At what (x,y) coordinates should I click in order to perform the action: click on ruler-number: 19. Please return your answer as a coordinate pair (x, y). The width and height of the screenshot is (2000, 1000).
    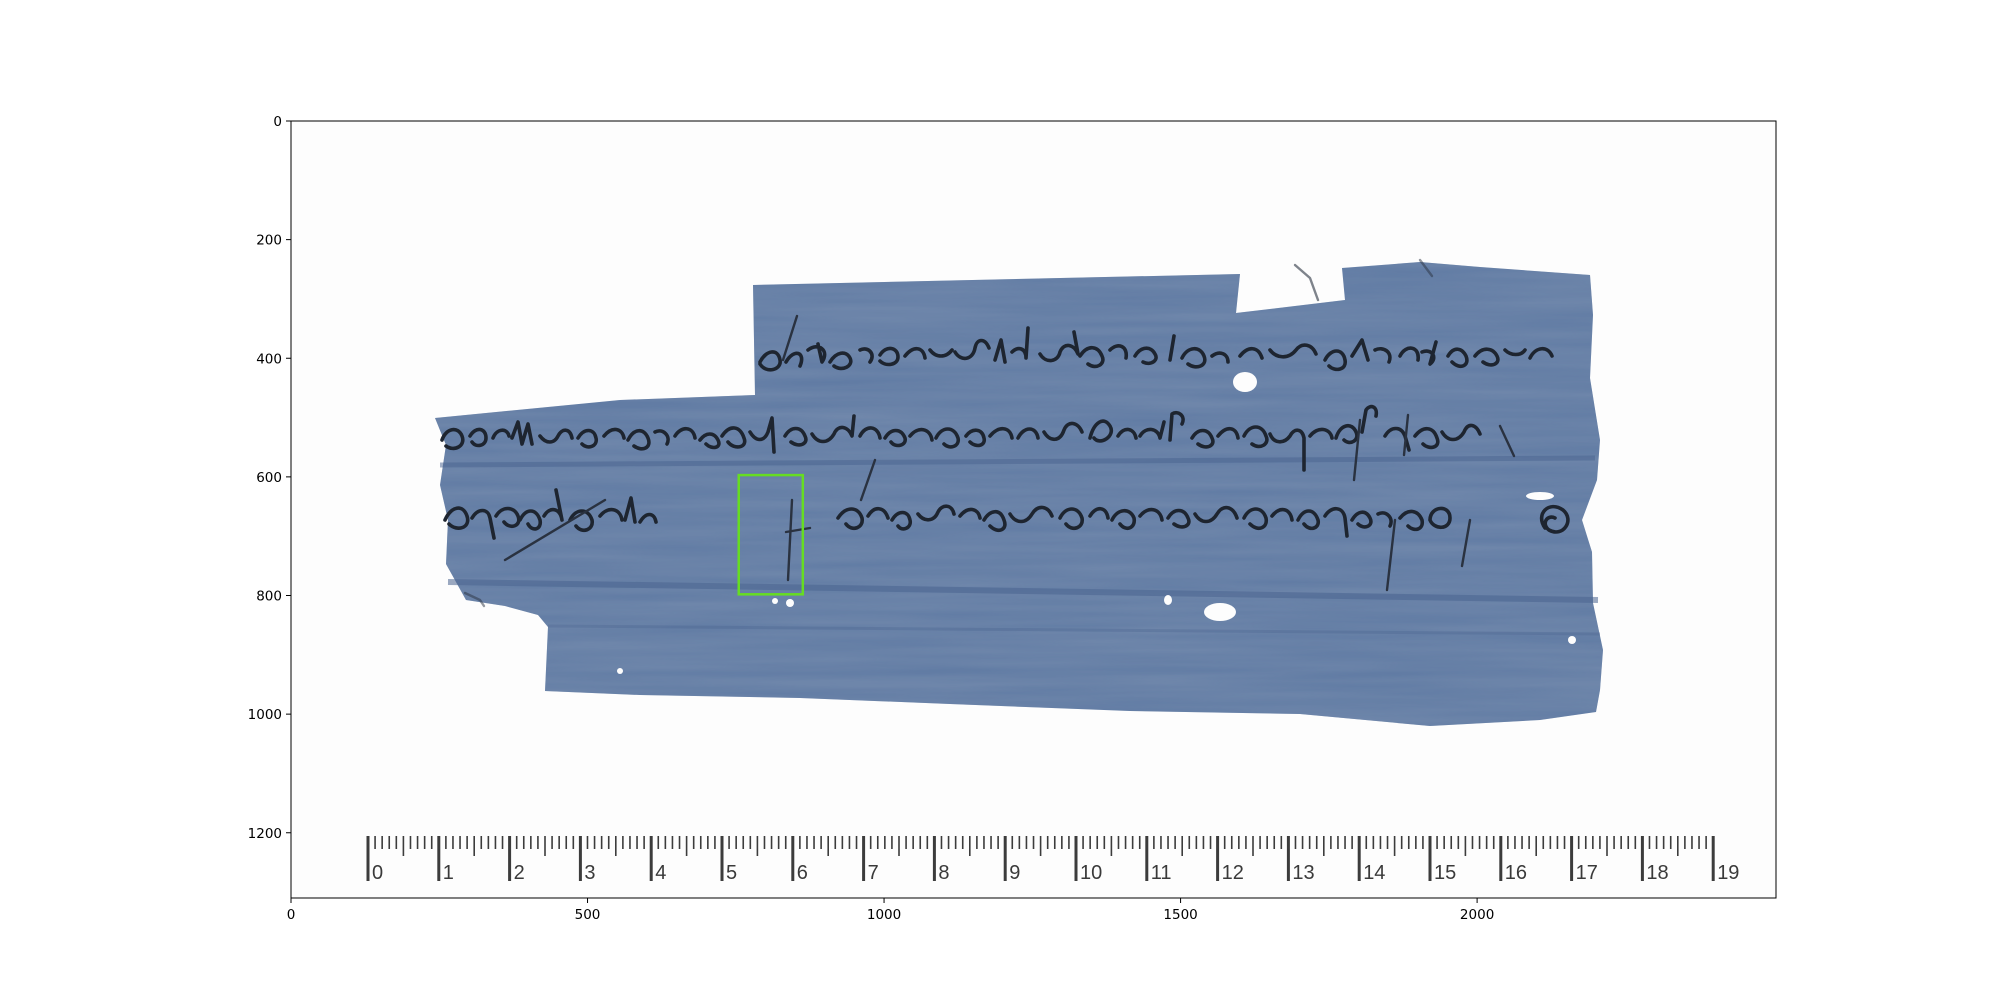
    Looking at the image, I should click on (1728, 873).